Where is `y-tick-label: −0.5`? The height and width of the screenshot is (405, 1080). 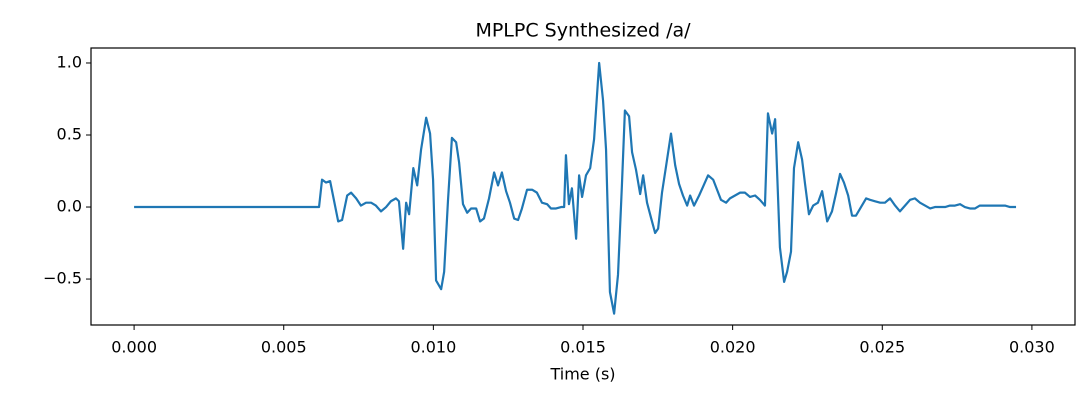
y-tick-label: −0.5 is located at coordinates (62, 278).